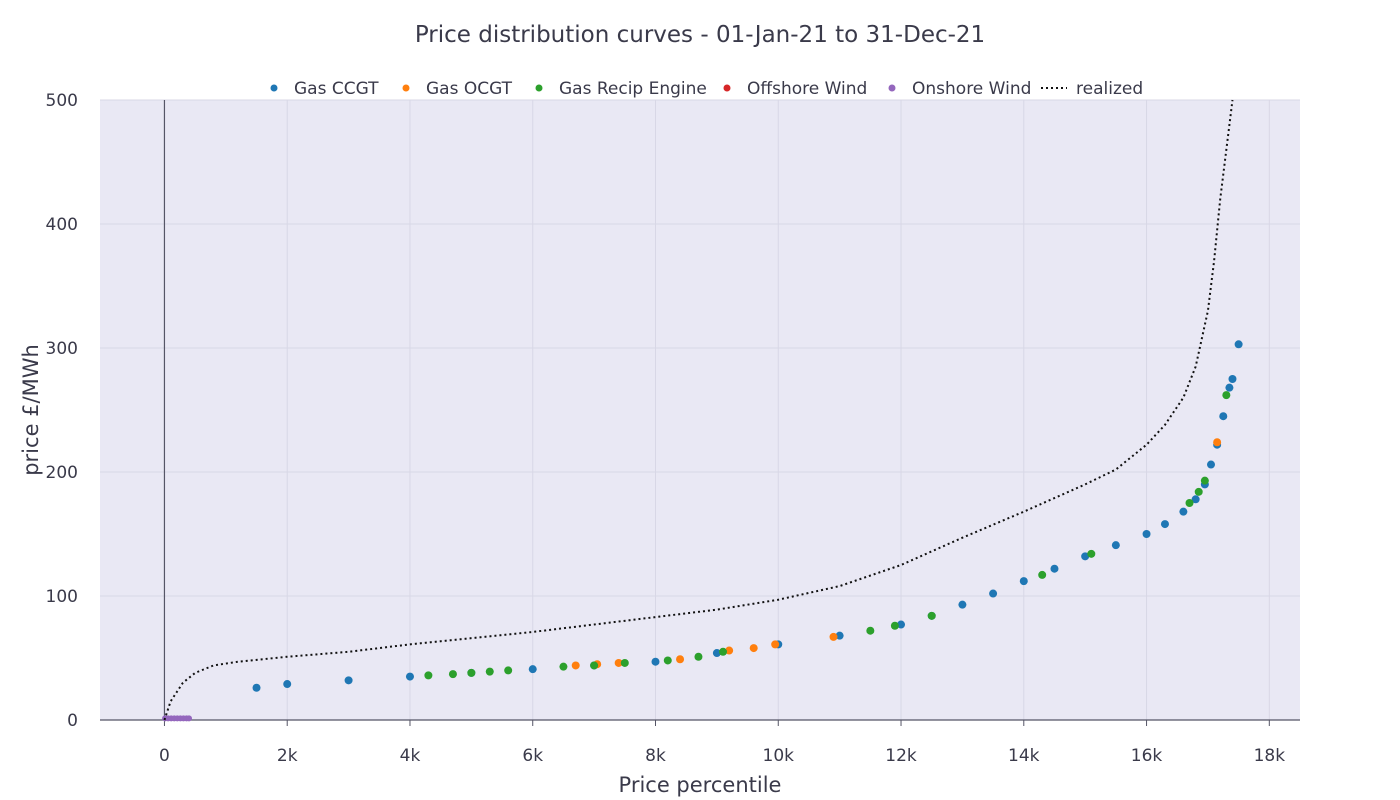  Describe the element at coordinates (62, 597) in the screenshot. I see `y-tick-label: 100` at that location.